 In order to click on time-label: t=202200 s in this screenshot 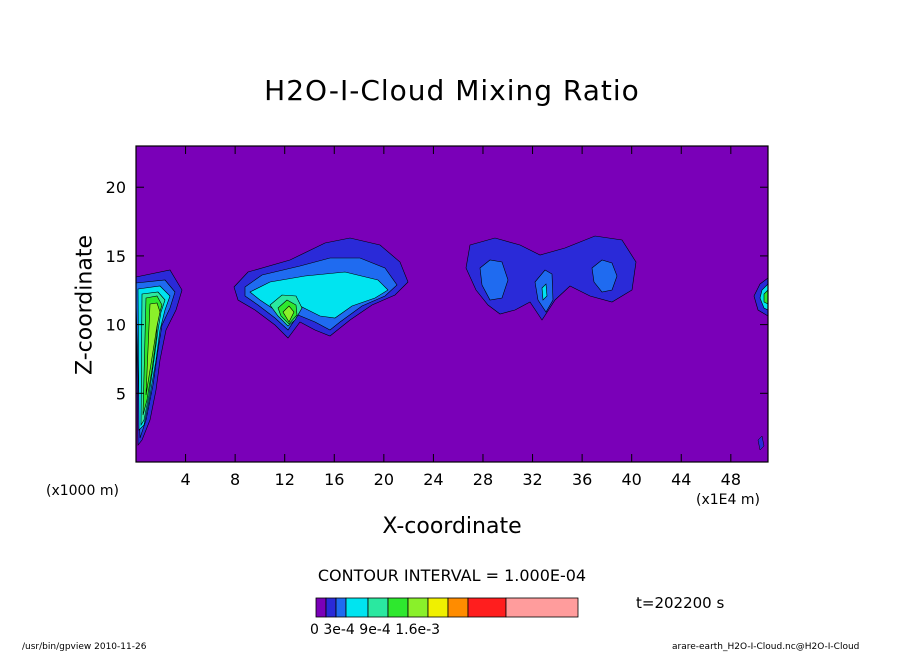, I will do `click(680, 603)`.